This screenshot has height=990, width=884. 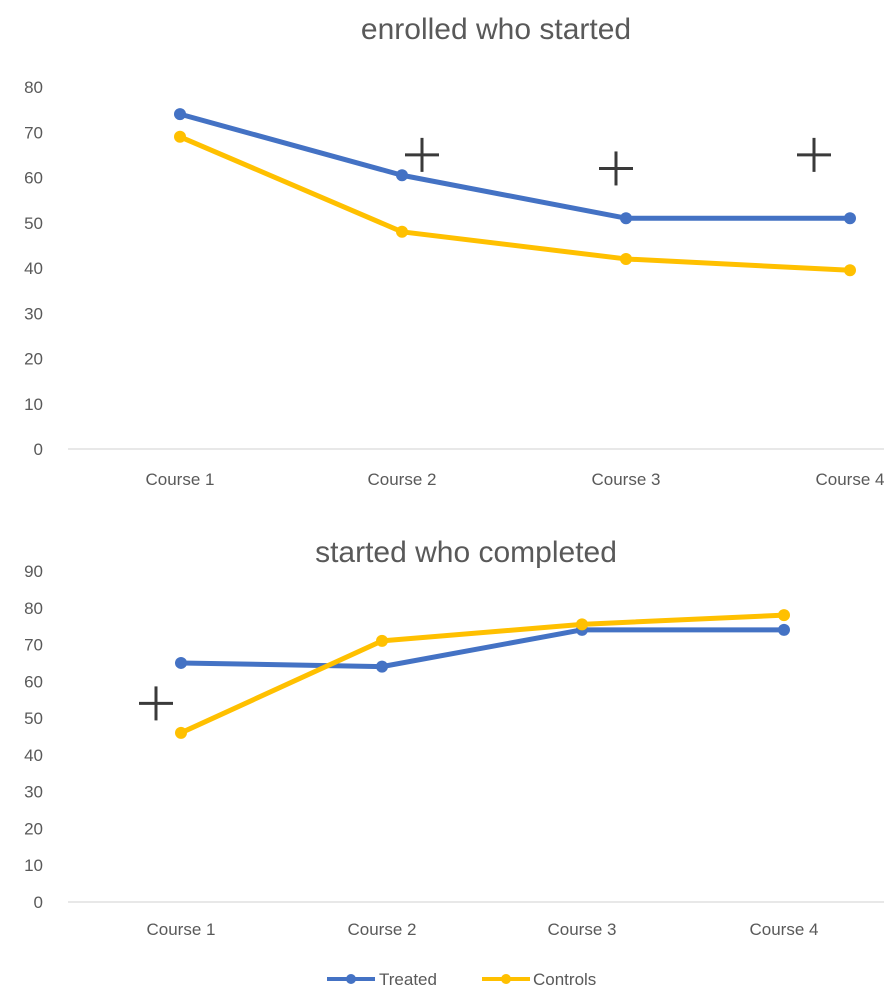 I want to click on legend-marker-controls, so click(x=506, y=979).